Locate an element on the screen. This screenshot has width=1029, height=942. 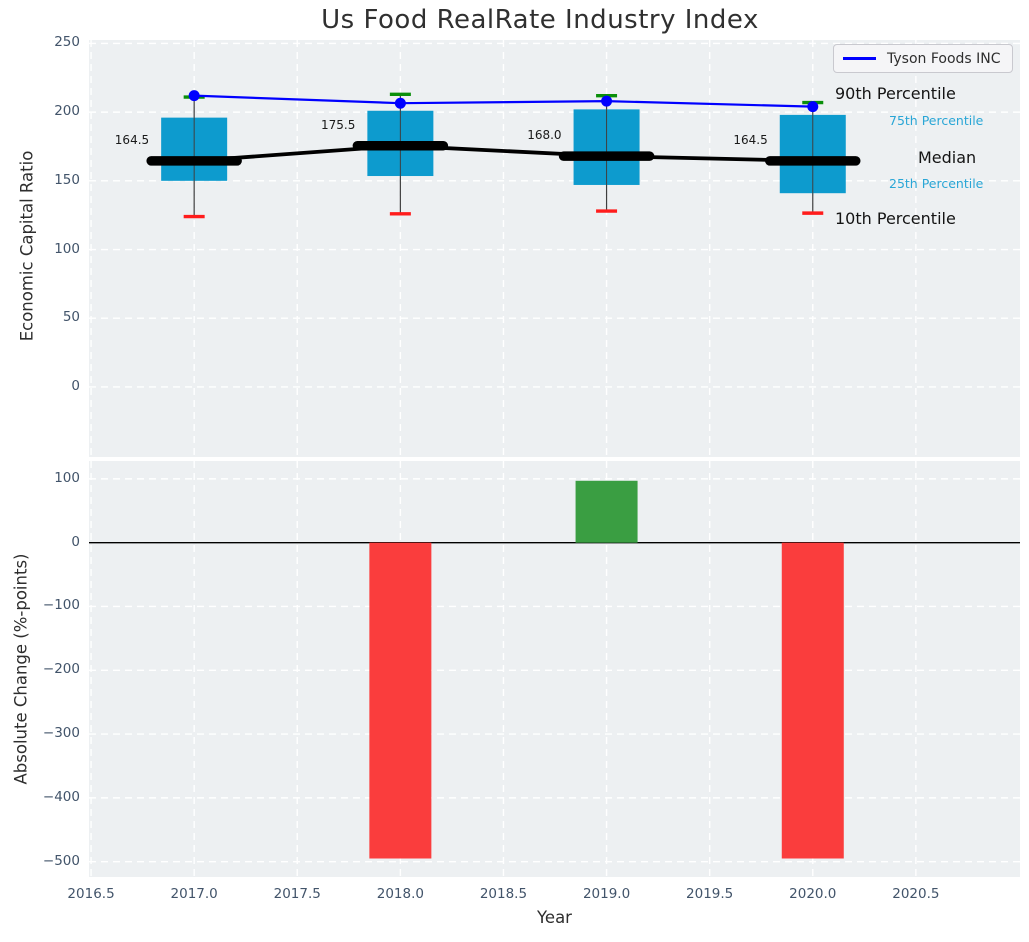
median-value-annotation-2020: 164.5 is located at coordinates (750, 139).